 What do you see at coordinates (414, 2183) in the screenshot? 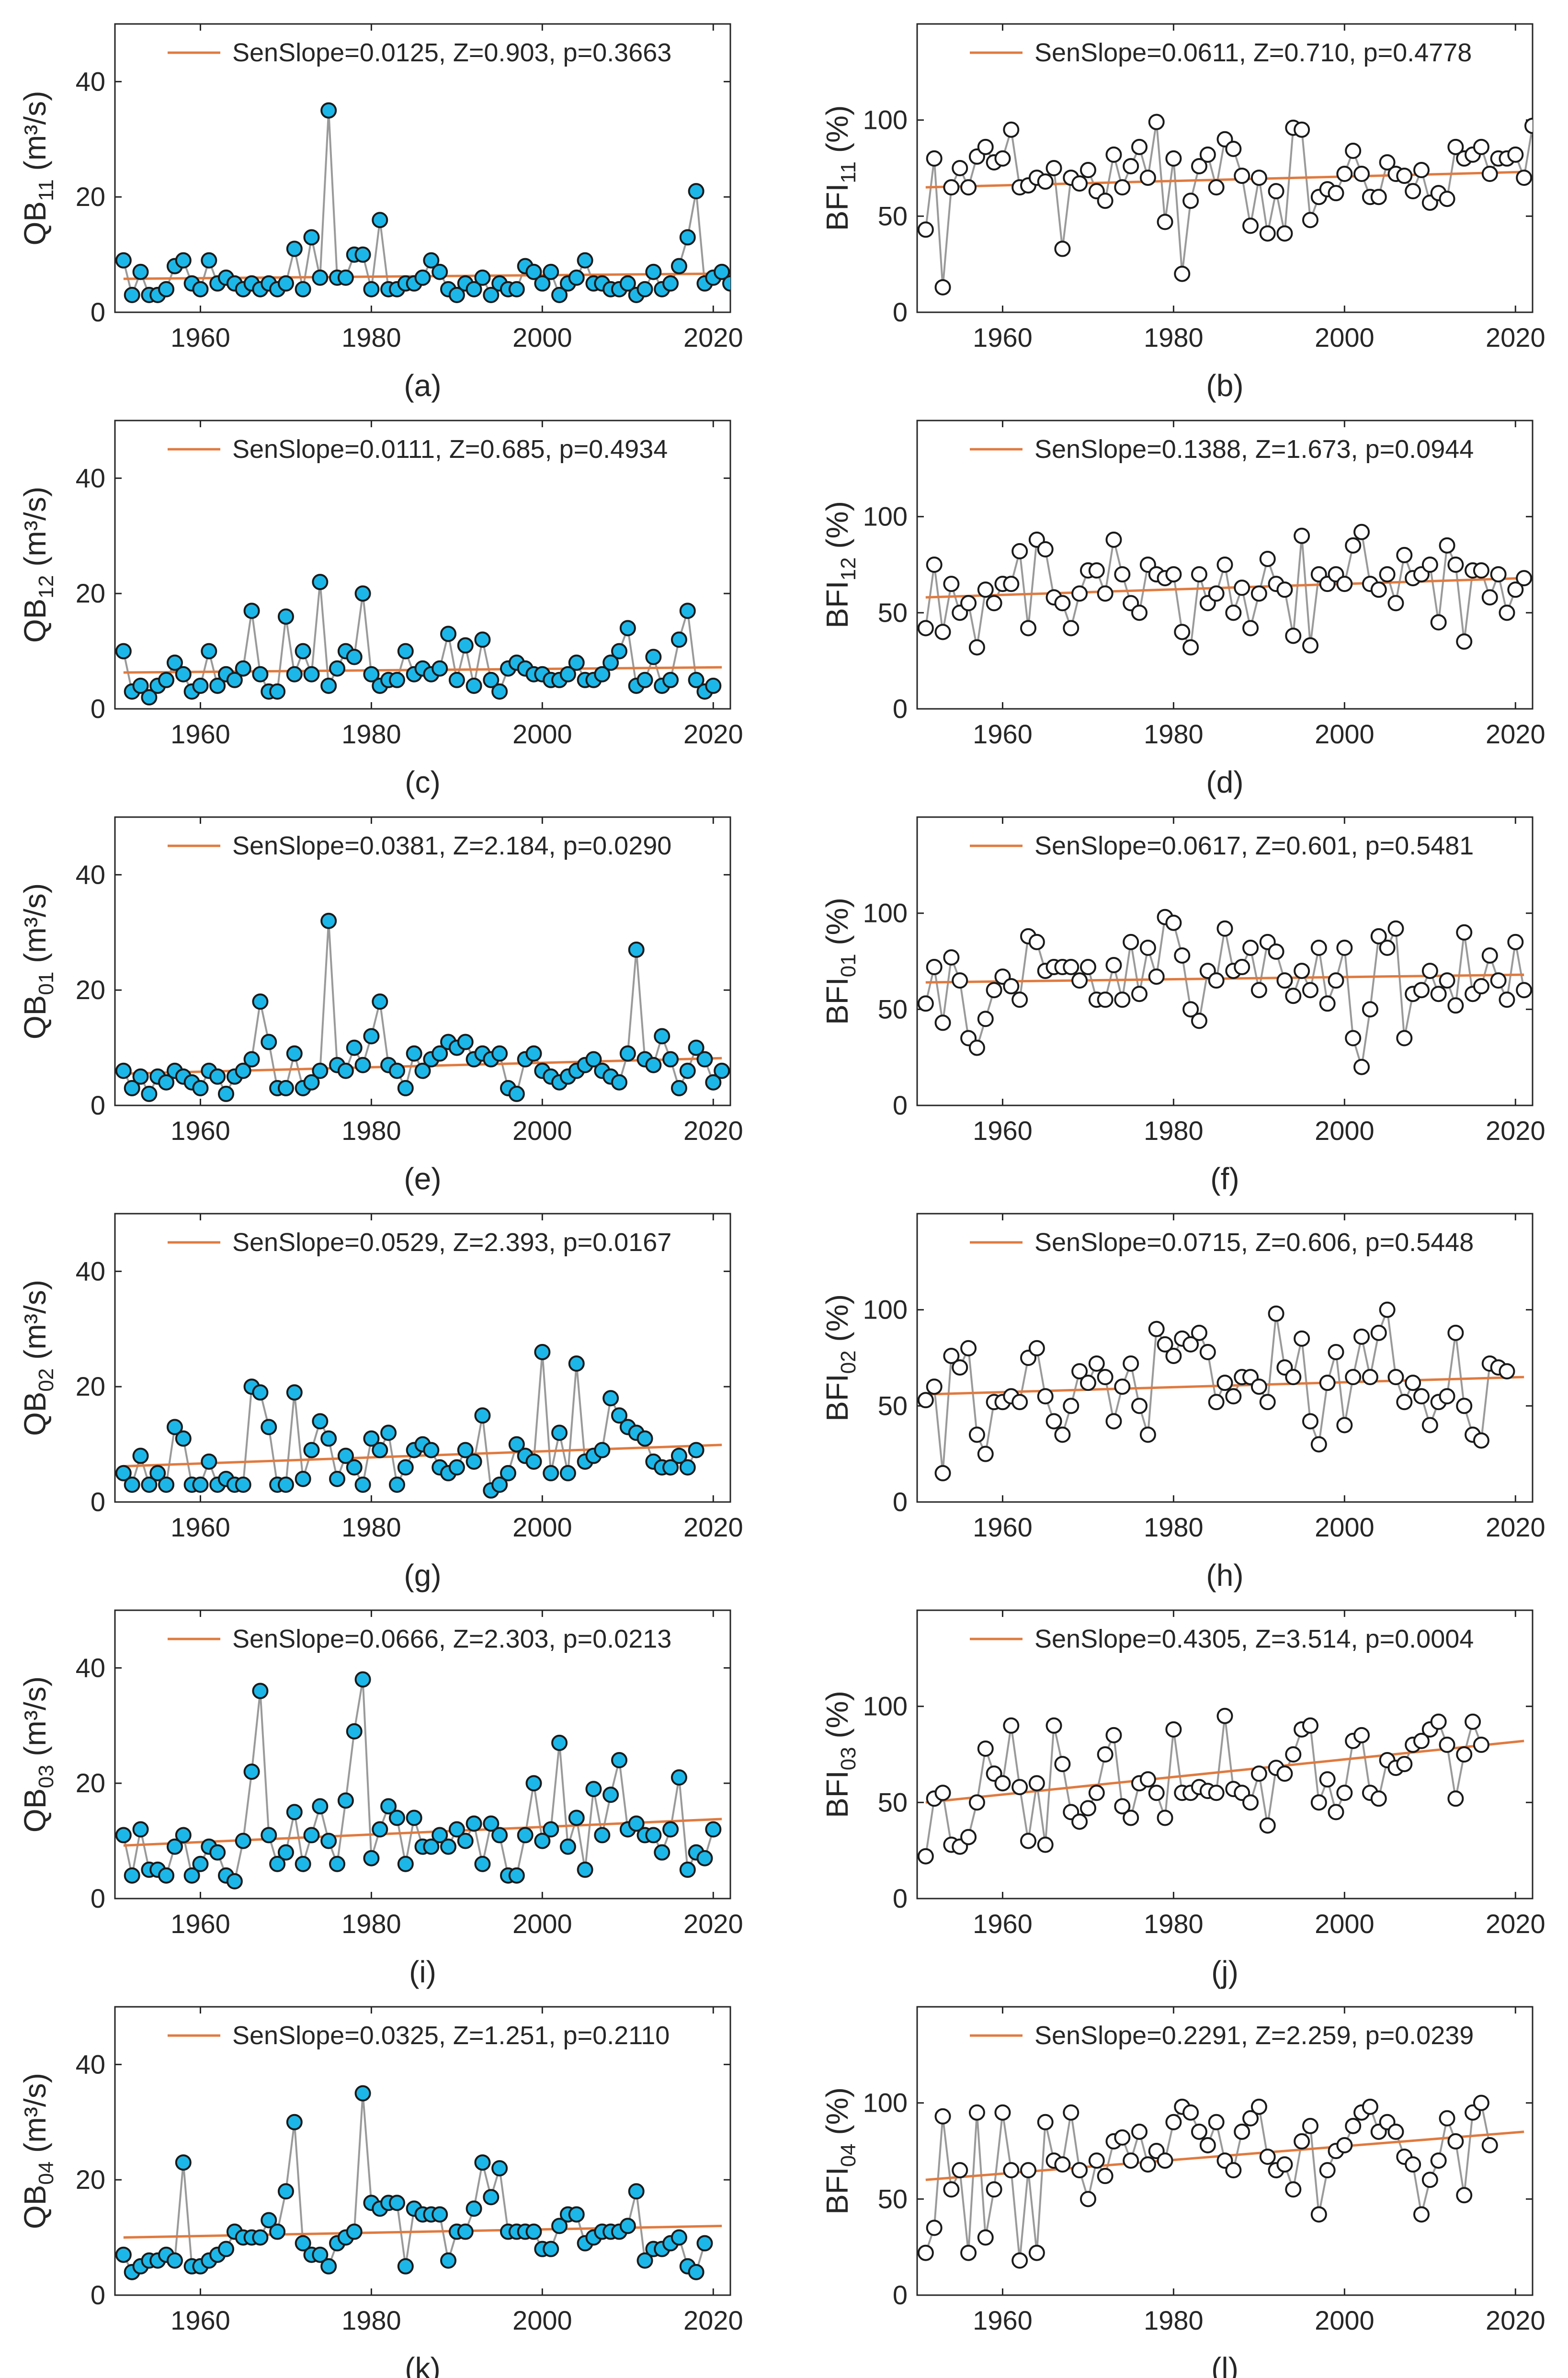
I see `series-line` at bounding box center [414, 2183].